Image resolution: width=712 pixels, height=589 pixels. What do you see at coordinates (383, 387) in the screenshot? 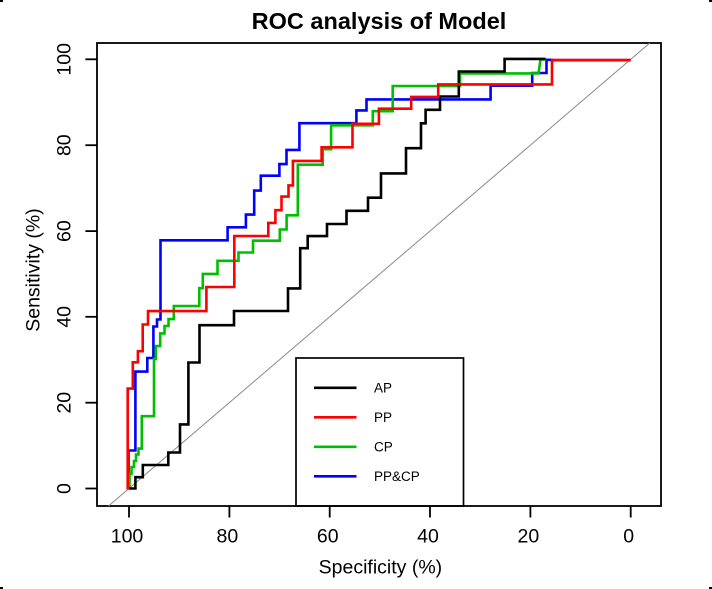
I see `svg-text: AP` at bounding box center [383, 387].